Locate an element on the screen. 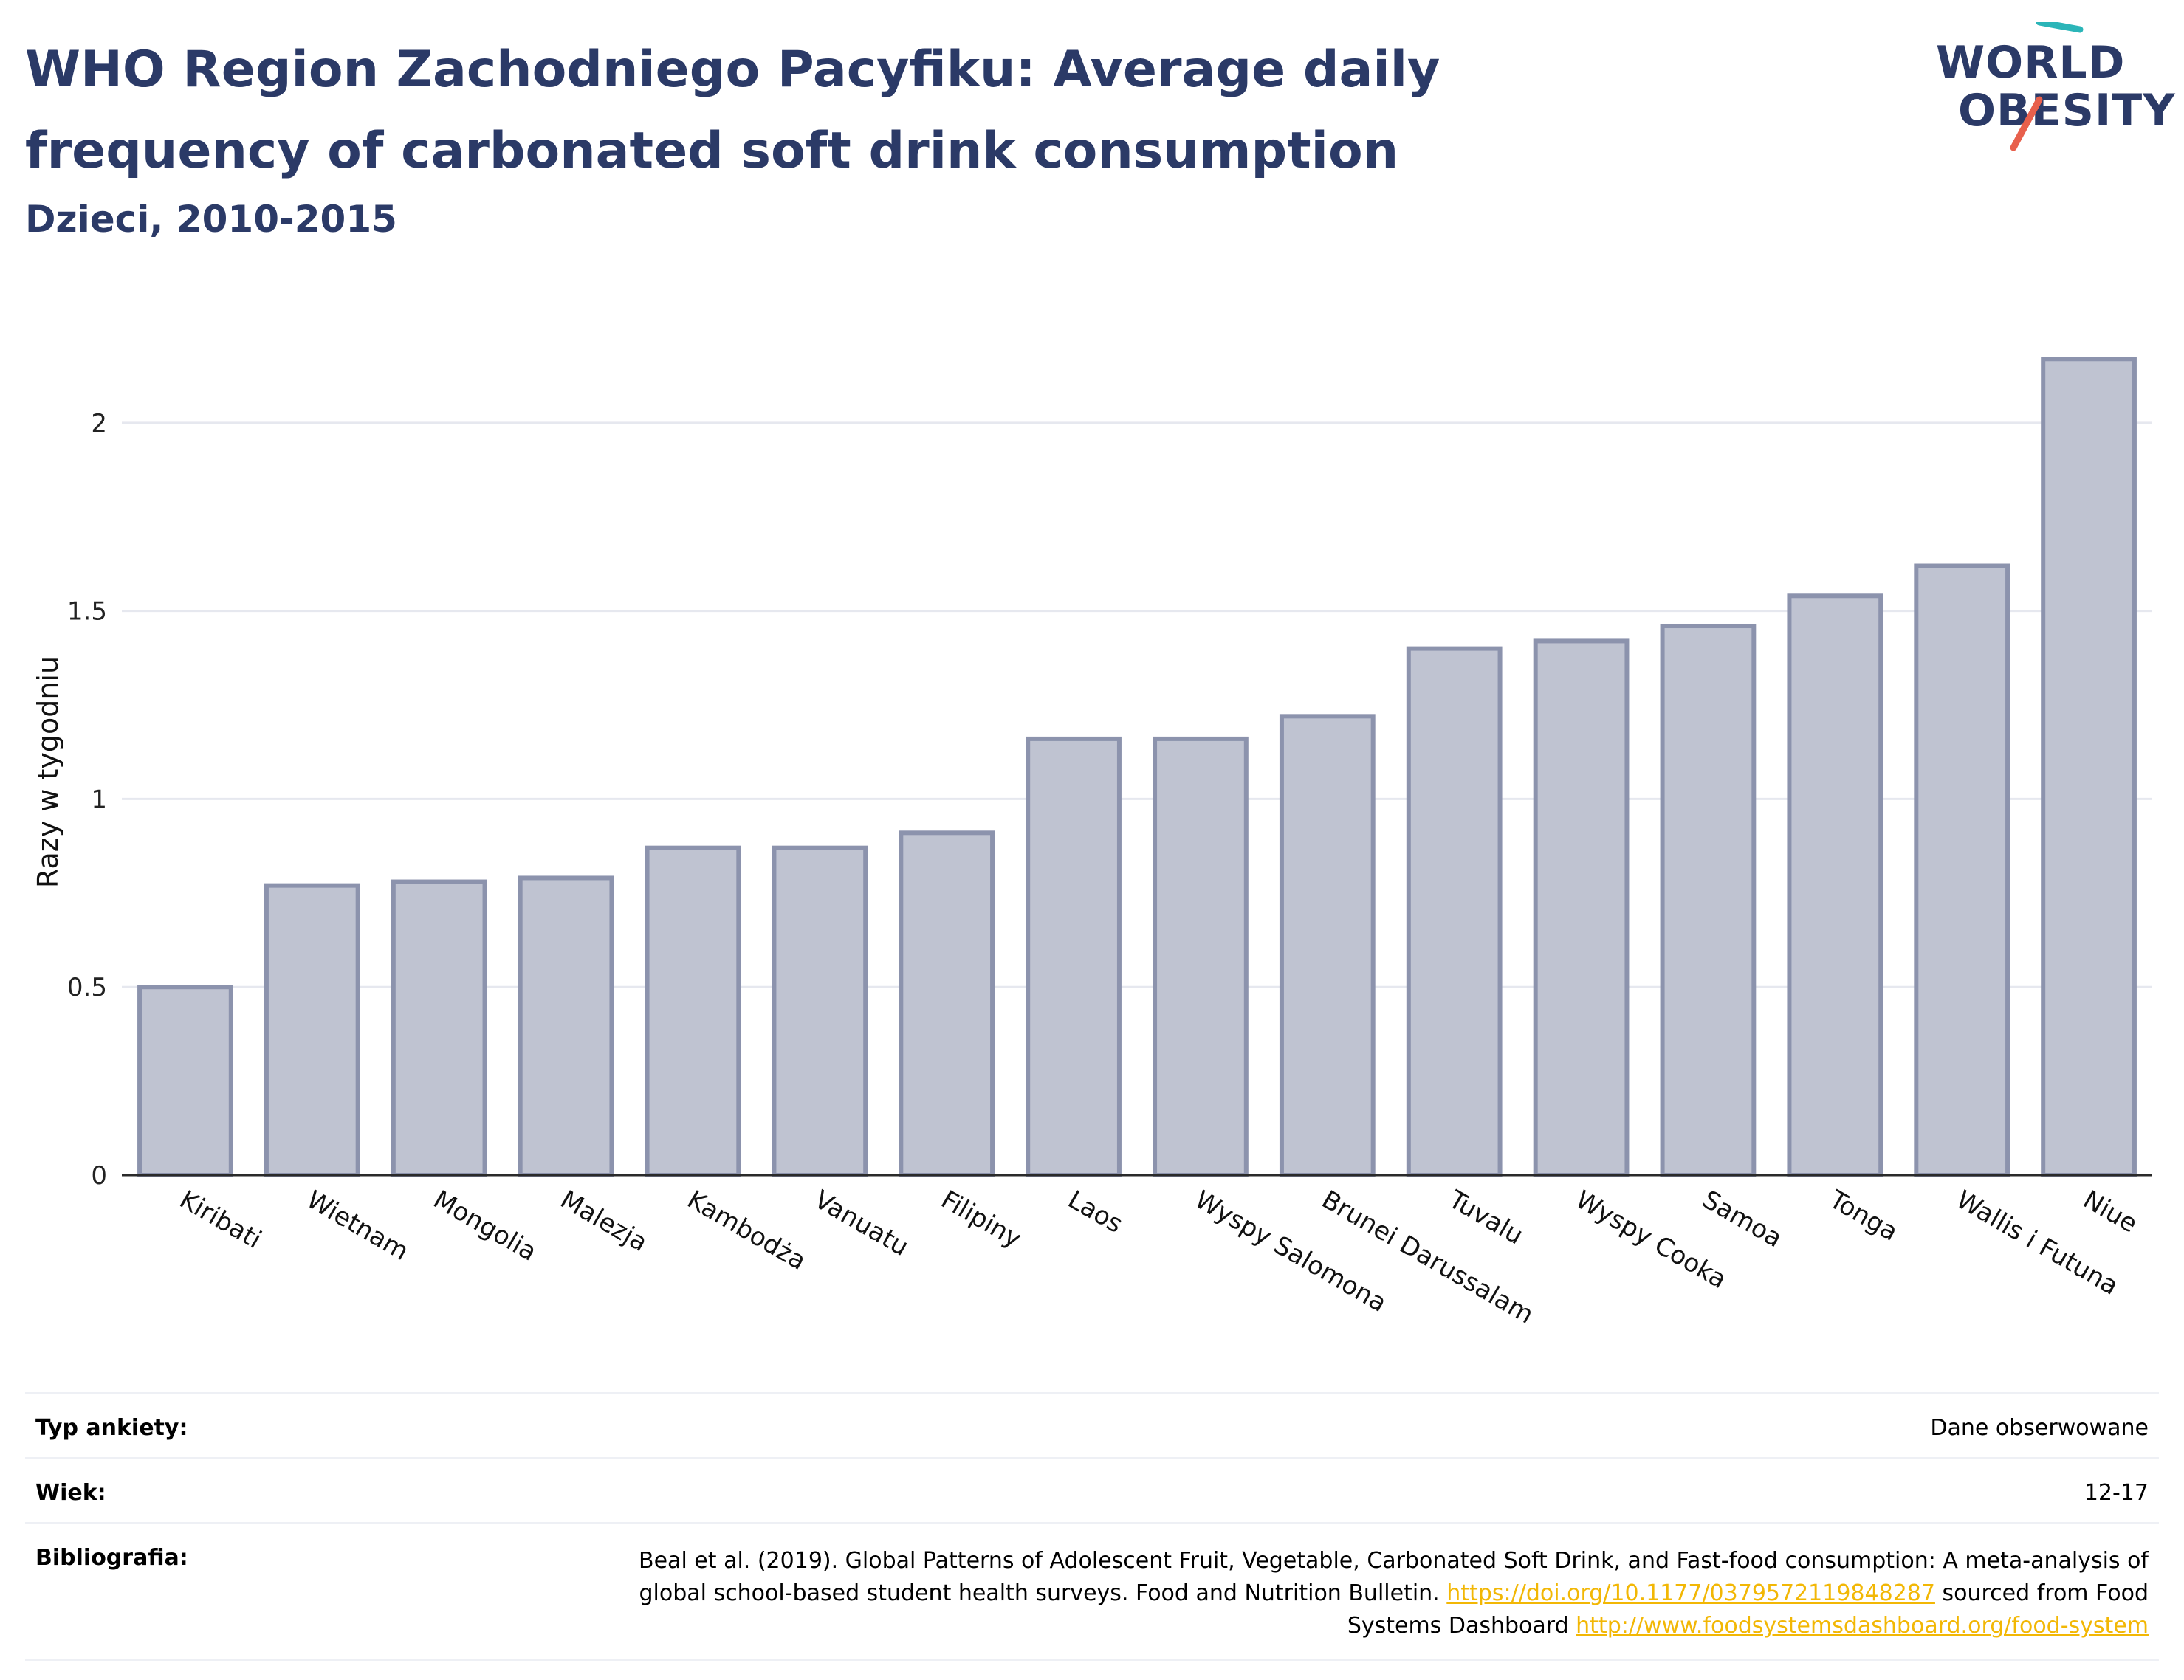 This screenshot has width=2184, height=1680. world-obesity-logo: WORLD OBESITY is located at coordinates (2052, 88).